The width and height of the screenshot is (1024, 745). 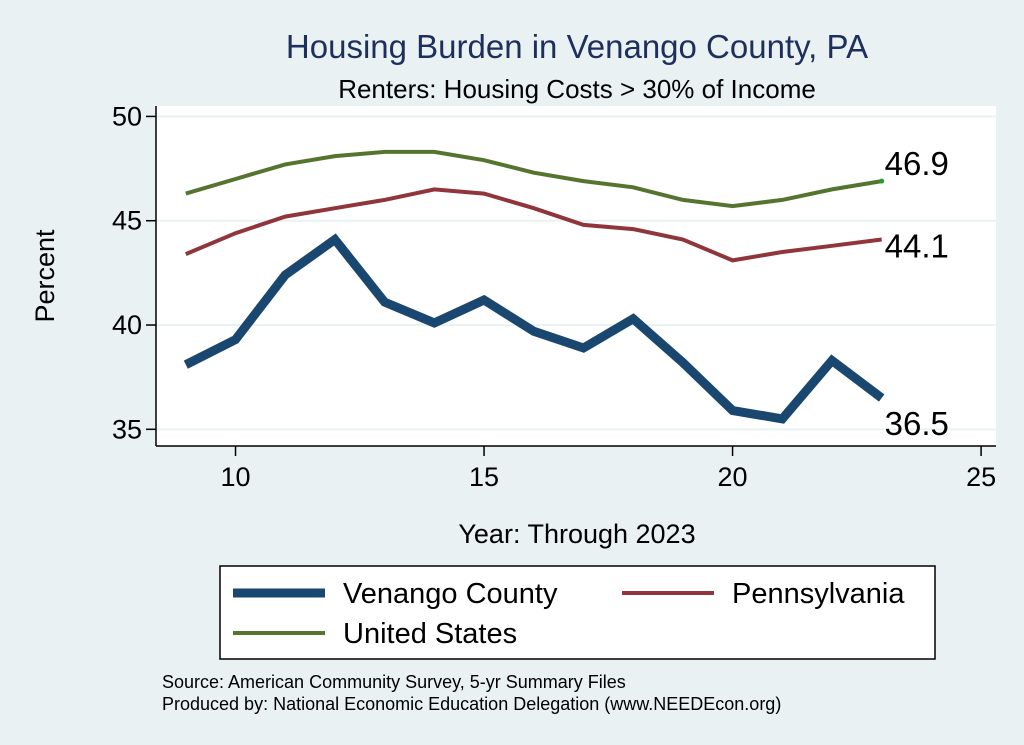 I want to click on x-tick-label: 10, so click(x=236, y=477).